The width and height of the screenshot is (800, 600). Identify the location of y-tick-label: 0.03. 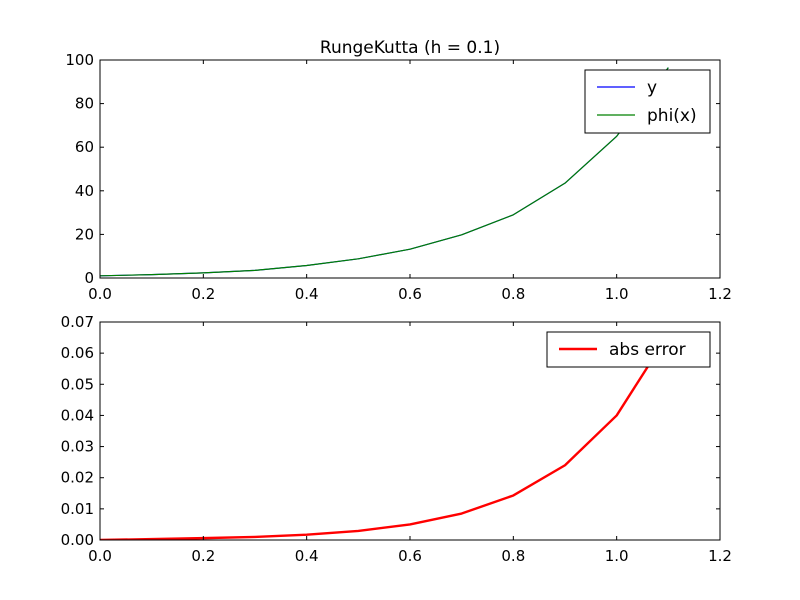
(77, 447).